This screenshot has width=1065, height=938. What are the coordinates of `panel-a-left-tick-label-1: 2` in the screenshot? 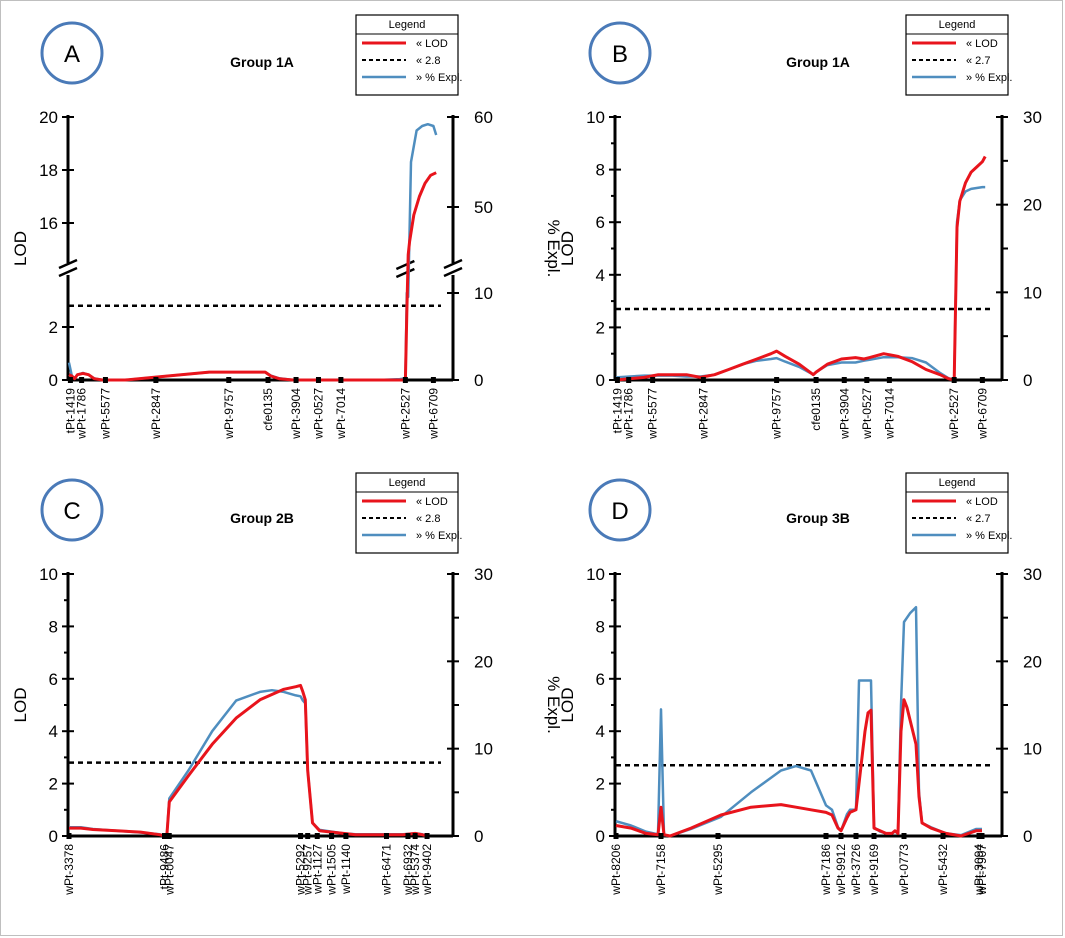 It's located at (53, 327).